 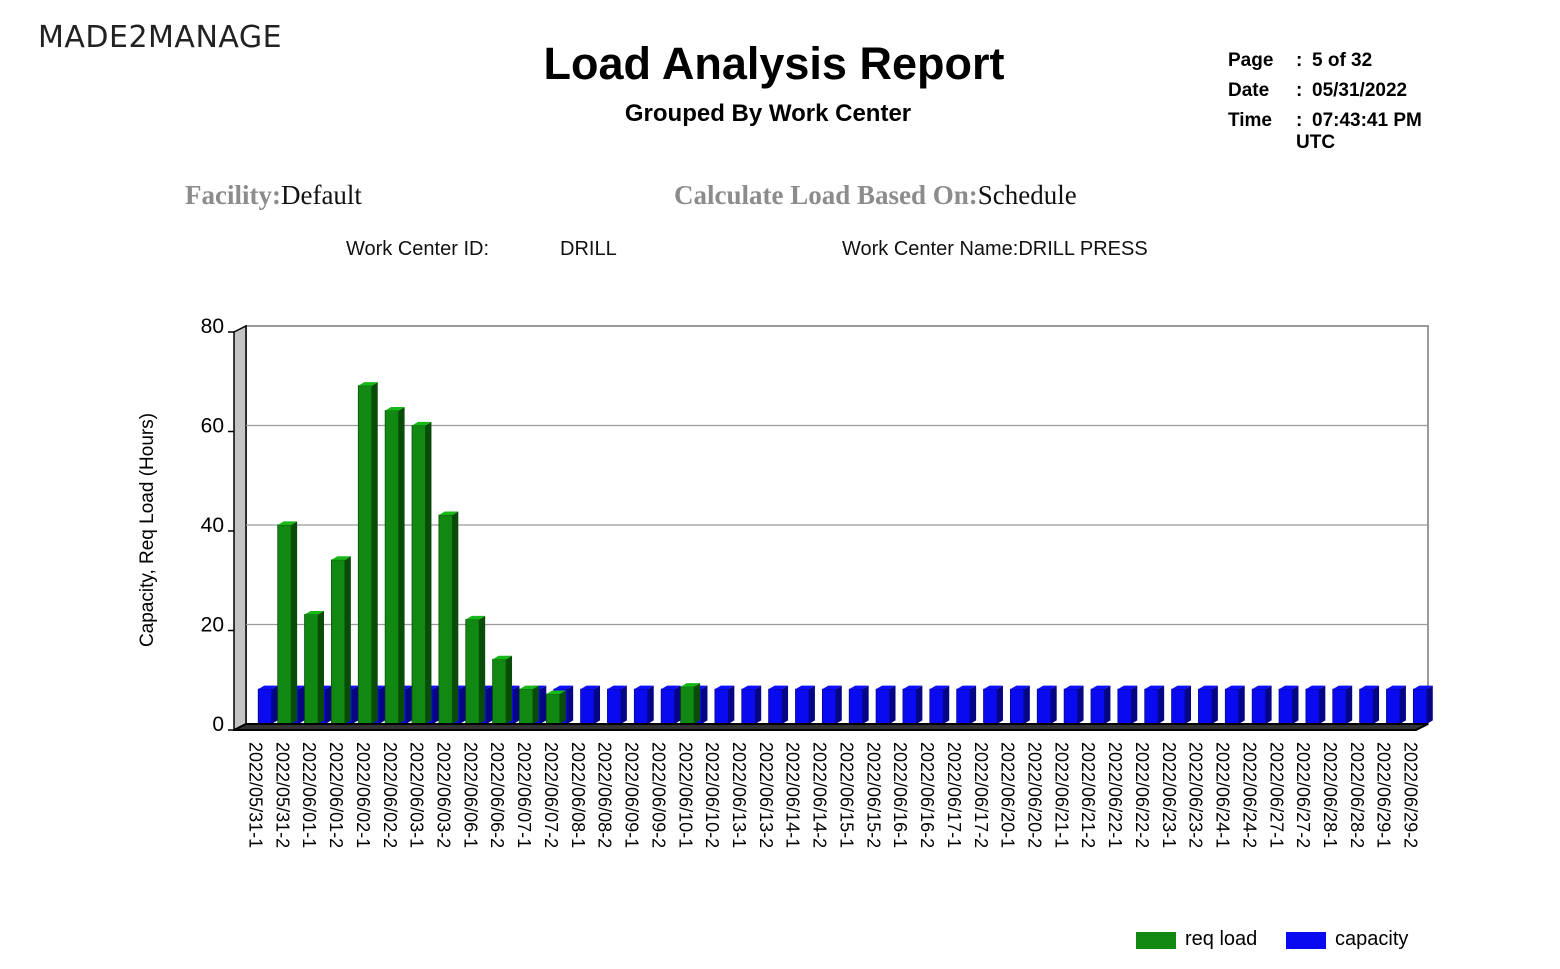 I want to click on x-tick-label: 2022/06/13-1, so click(x=739, y=795).